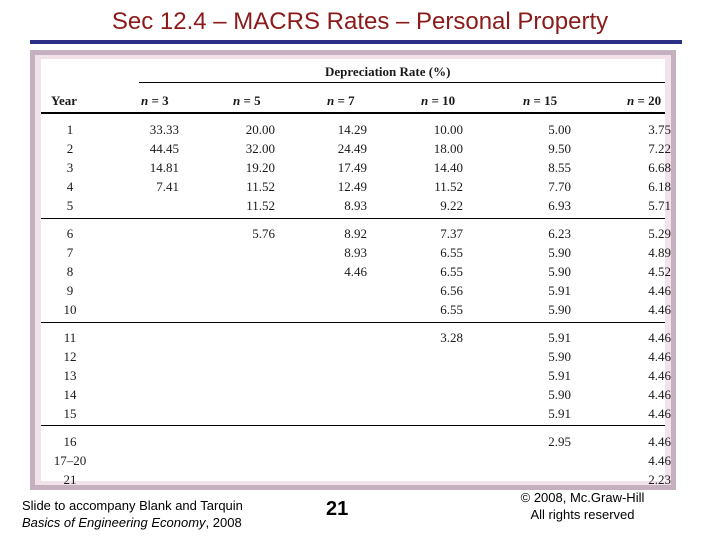 The image size is (720, 540). I want to click on rate-cell: 20.00, so click(260, 129).